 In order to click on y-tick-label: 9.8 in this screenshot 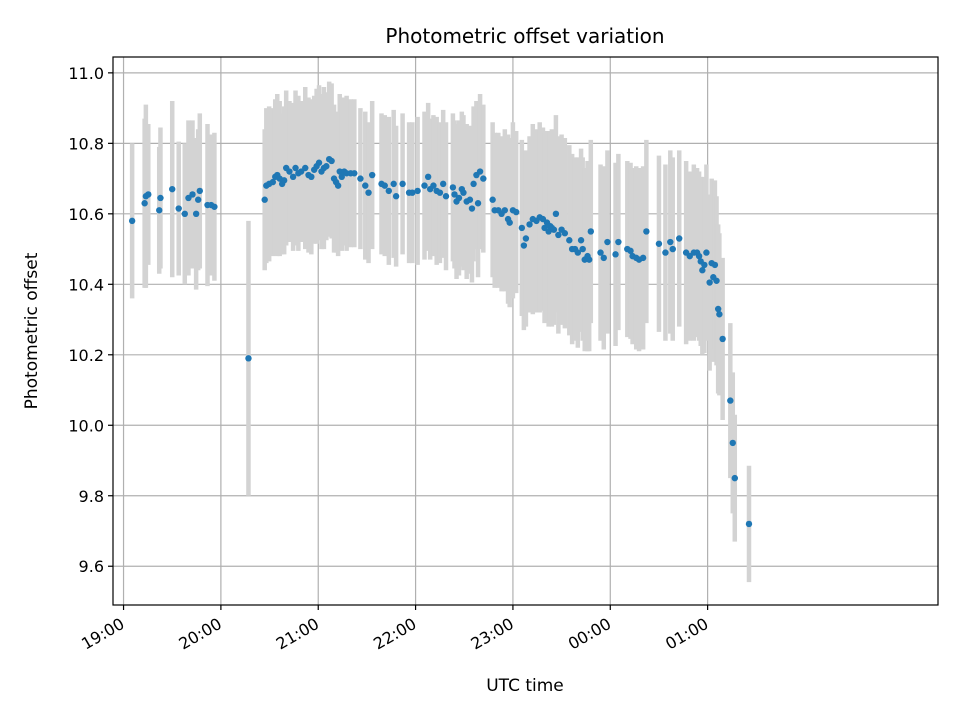, I will do `click(91, 496)`.